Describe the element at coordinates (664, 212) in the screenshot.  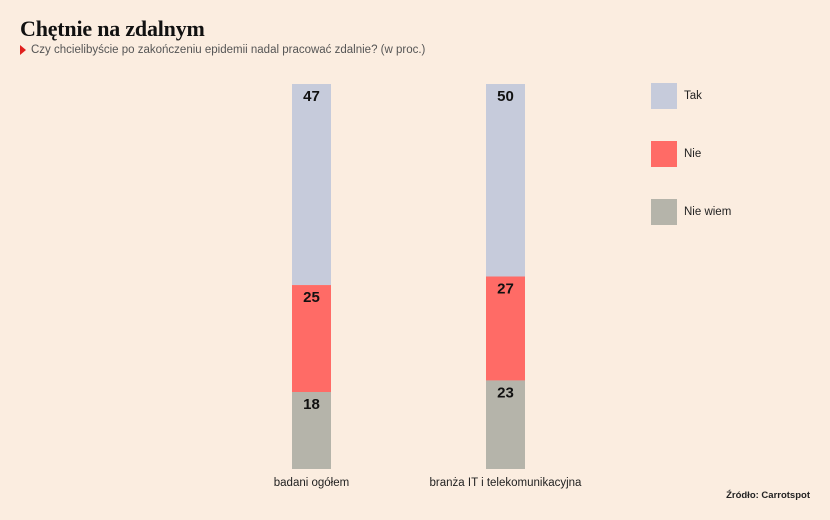
I see `legend-swatch-nie-wiem` at that location.